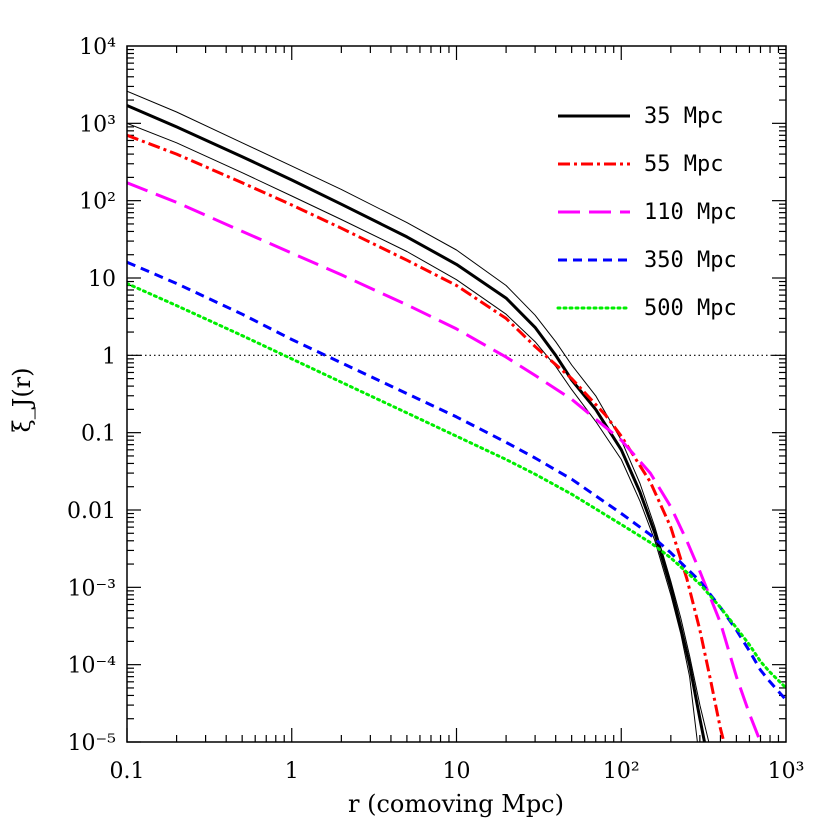 The image size is (830, 830). I want to click on y-axis-title: ξ_J(r), so click(22, 399).